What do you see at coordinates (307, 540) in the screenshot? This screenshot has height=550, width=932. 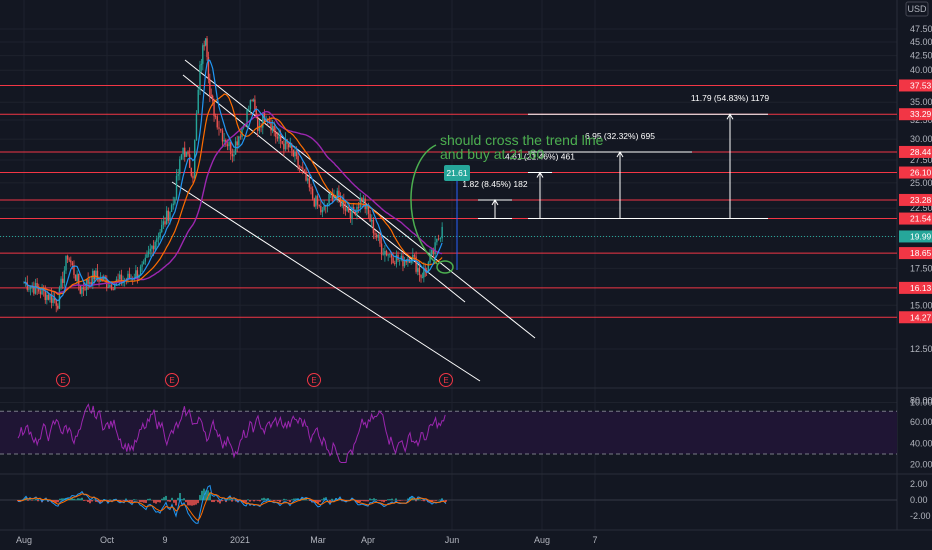 I see `time-axis: Aug Oct 9 2021 Mar Apr Jun Aug 7` at bounding box center [307, 540].